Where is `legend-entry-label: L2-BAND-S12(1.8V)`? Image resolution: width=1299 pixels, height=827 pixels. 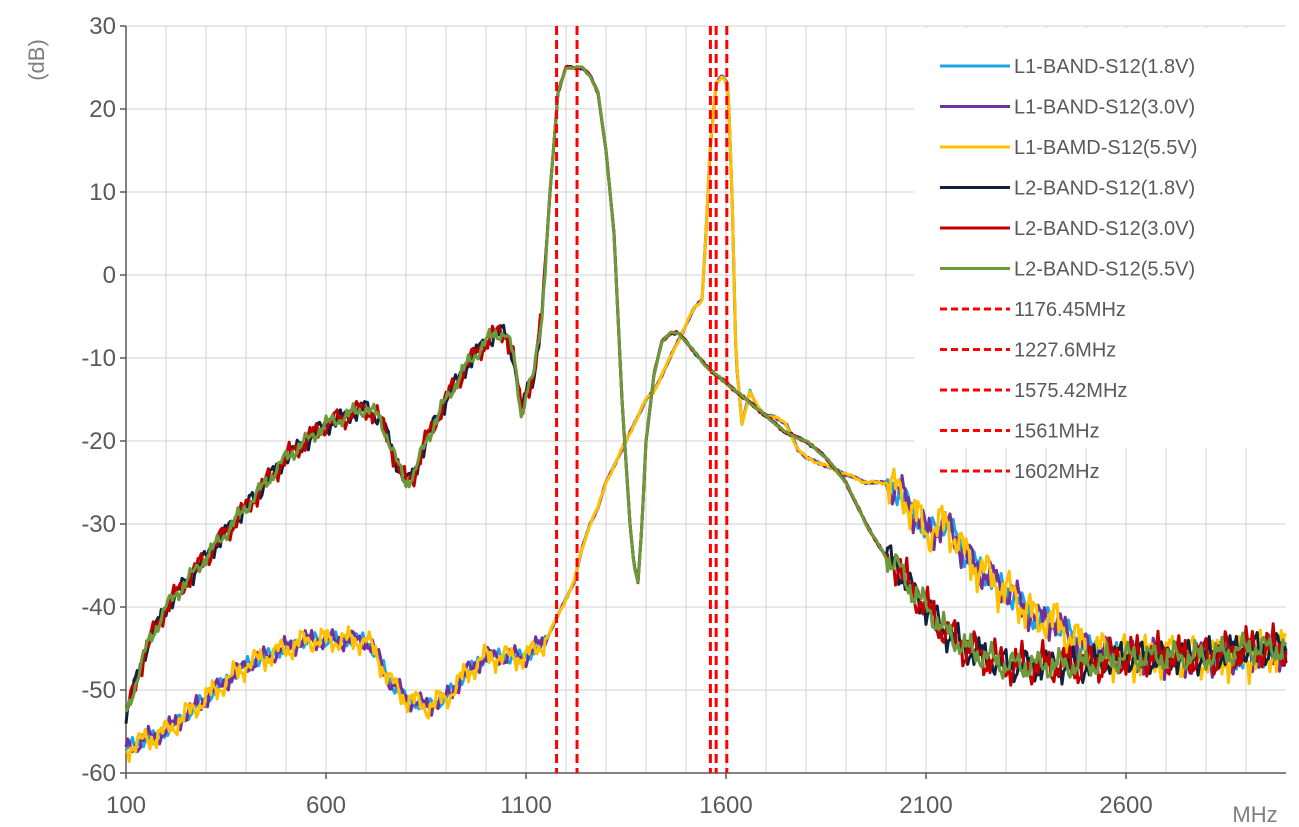
legend-entry-label: L2-BAND-S12(1.8V) is located at coordinates (1104, 189).